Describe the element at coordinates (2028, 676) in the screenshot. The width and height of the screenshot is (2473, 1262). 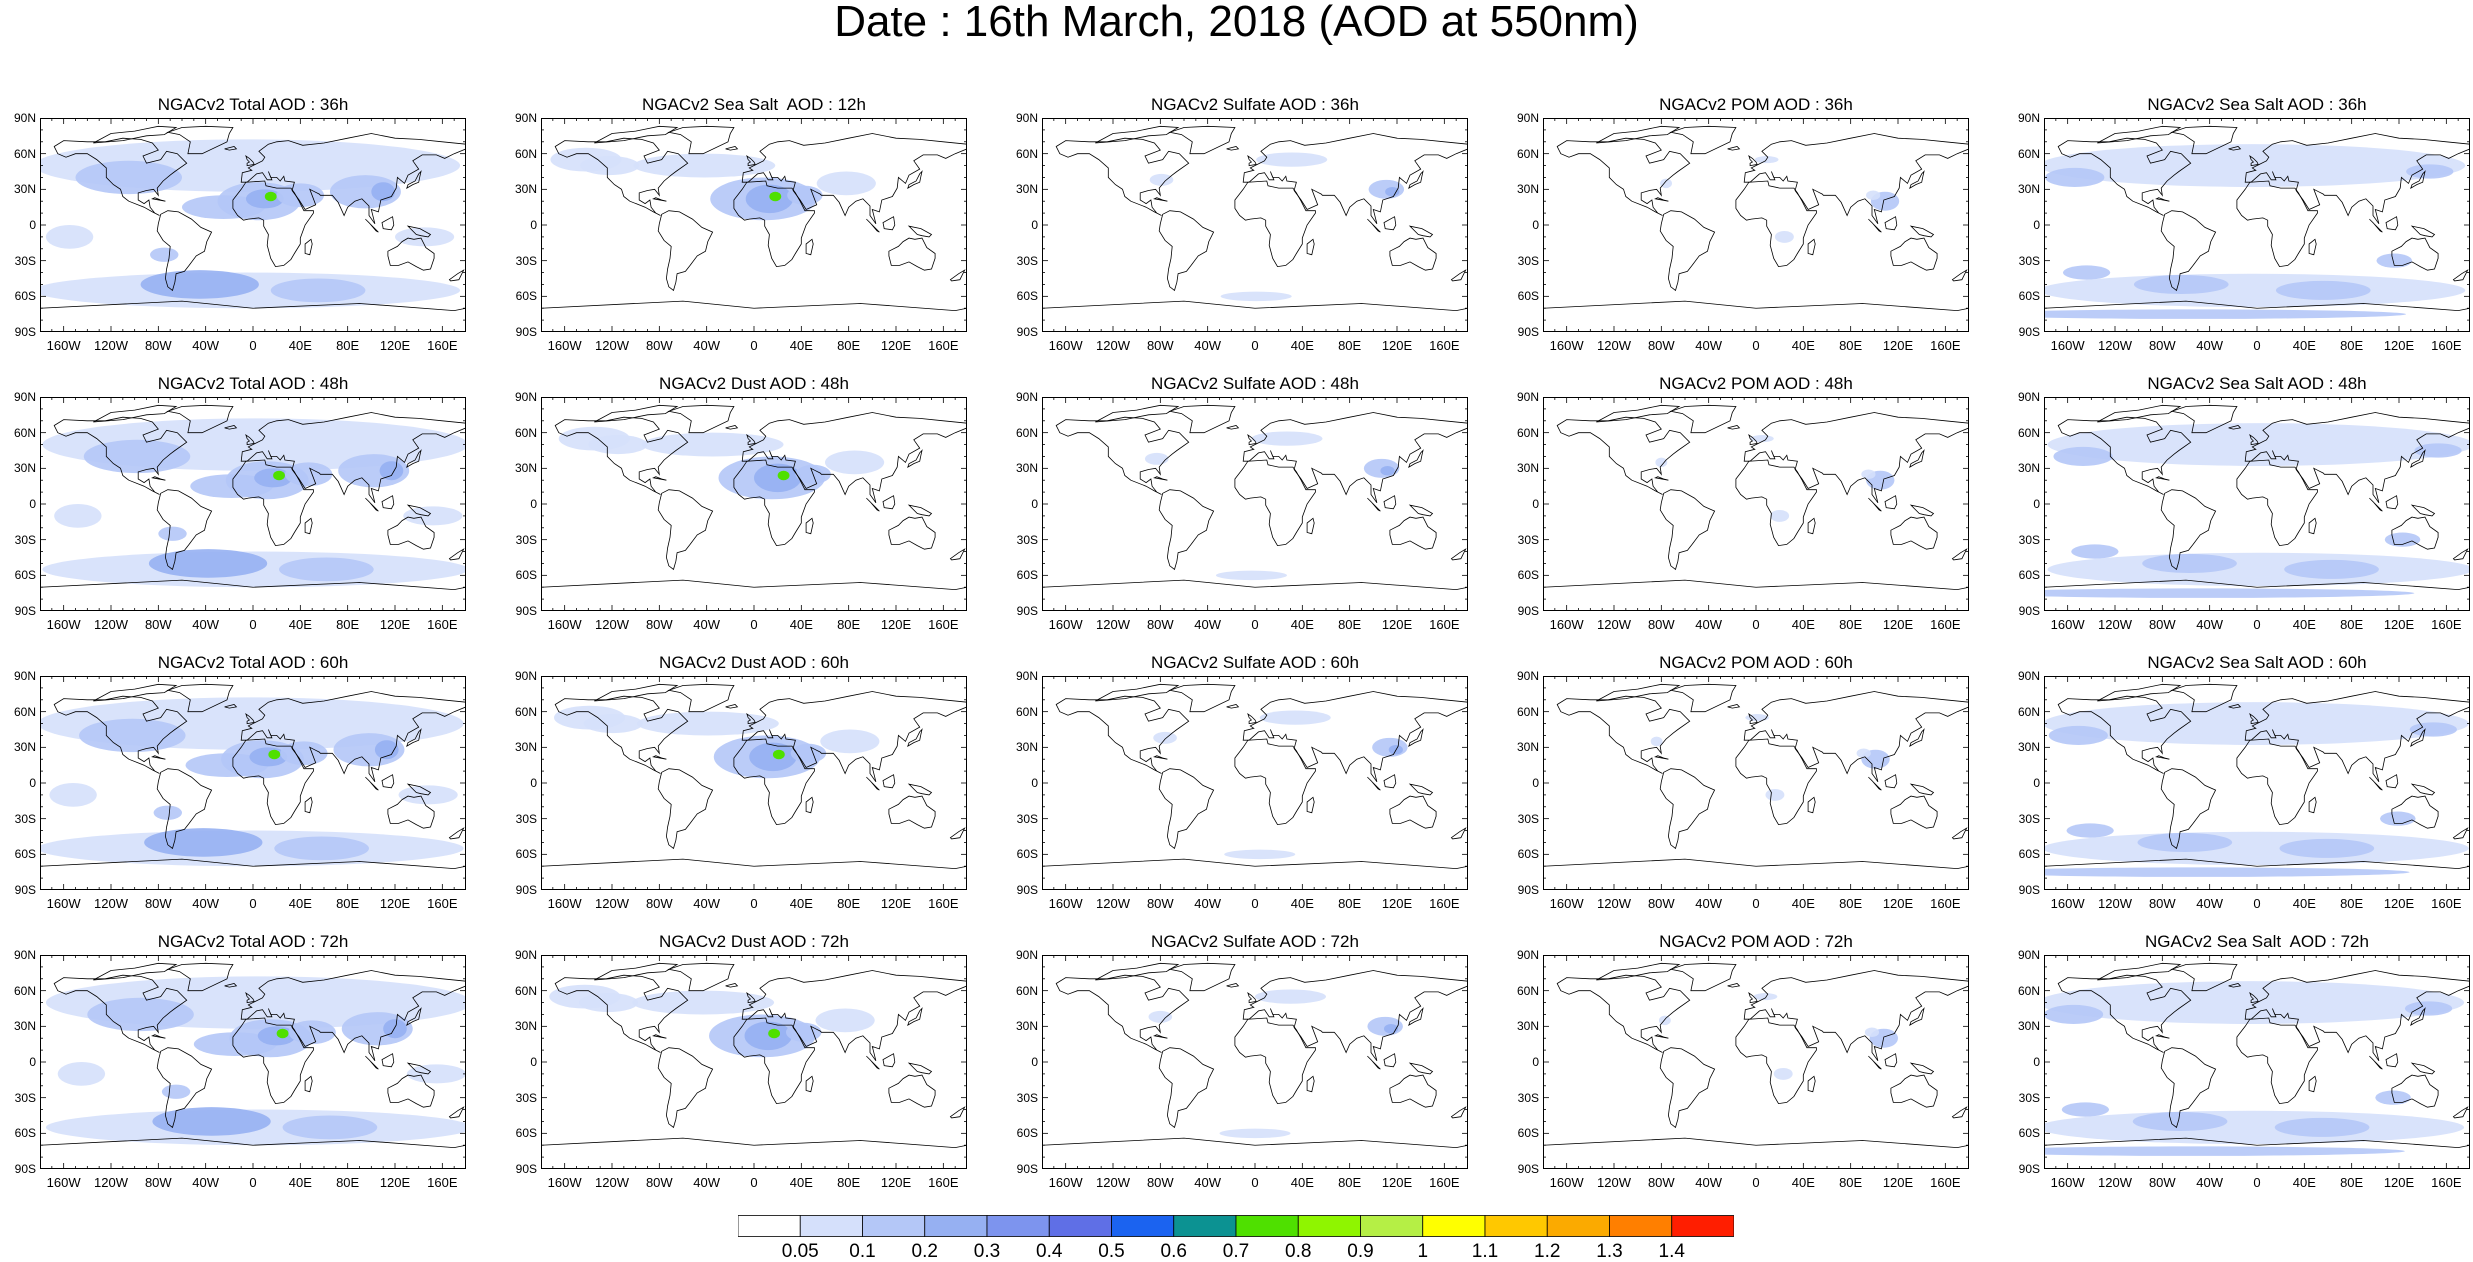
I see `lat-tick-label: 90N` at that location.